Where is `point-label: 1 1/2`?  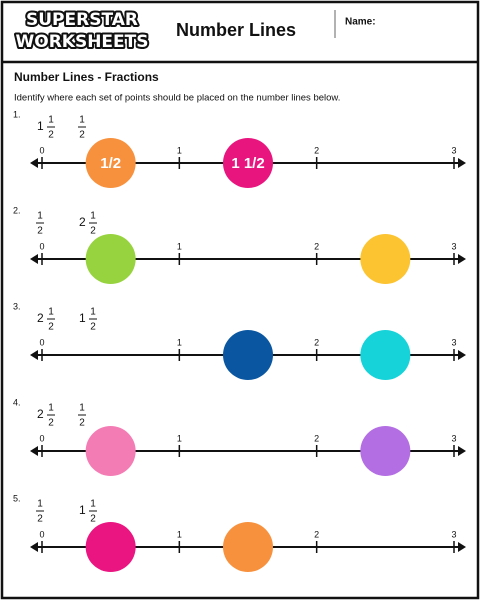 point-label: 1 1/2 is located at coordinates (247, 163).